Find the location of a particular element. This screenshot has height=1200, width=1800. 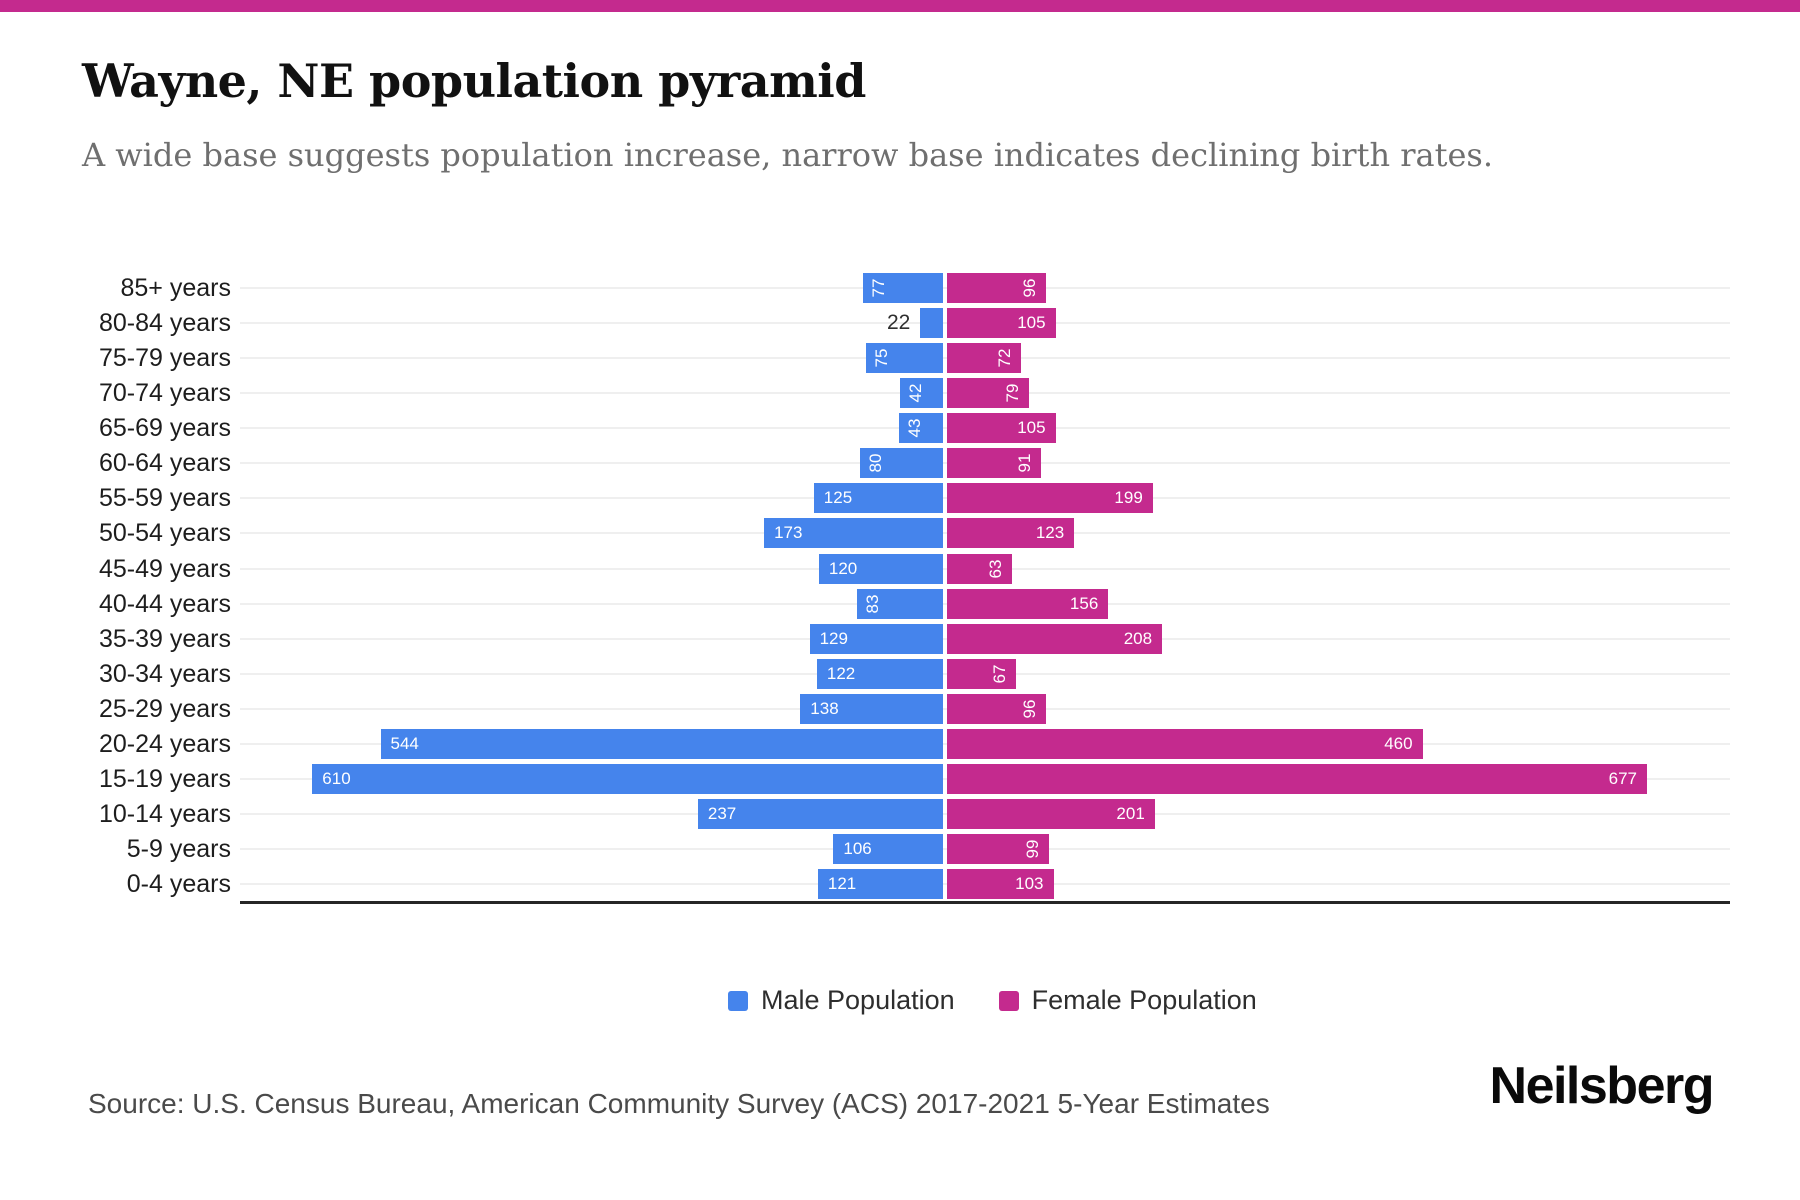

male-value-label: 80 is located at coordinates (876, 463).